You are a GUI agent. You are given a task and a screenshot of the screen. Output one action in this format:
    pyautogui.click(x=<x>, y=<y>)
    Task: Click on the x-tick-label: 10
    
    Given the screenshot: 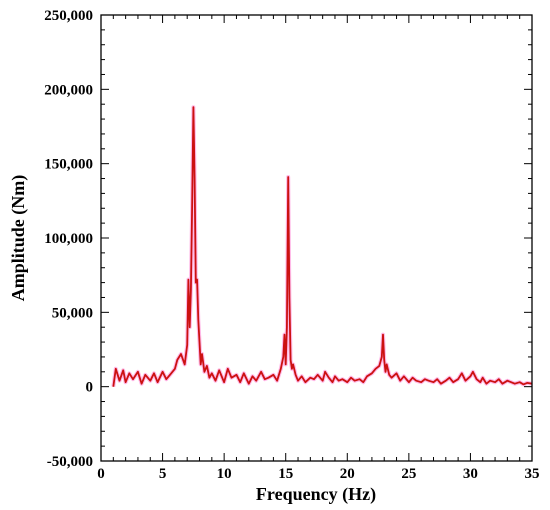 What is the action you would take?
    pyautogui.click(x=224, y=474)
    